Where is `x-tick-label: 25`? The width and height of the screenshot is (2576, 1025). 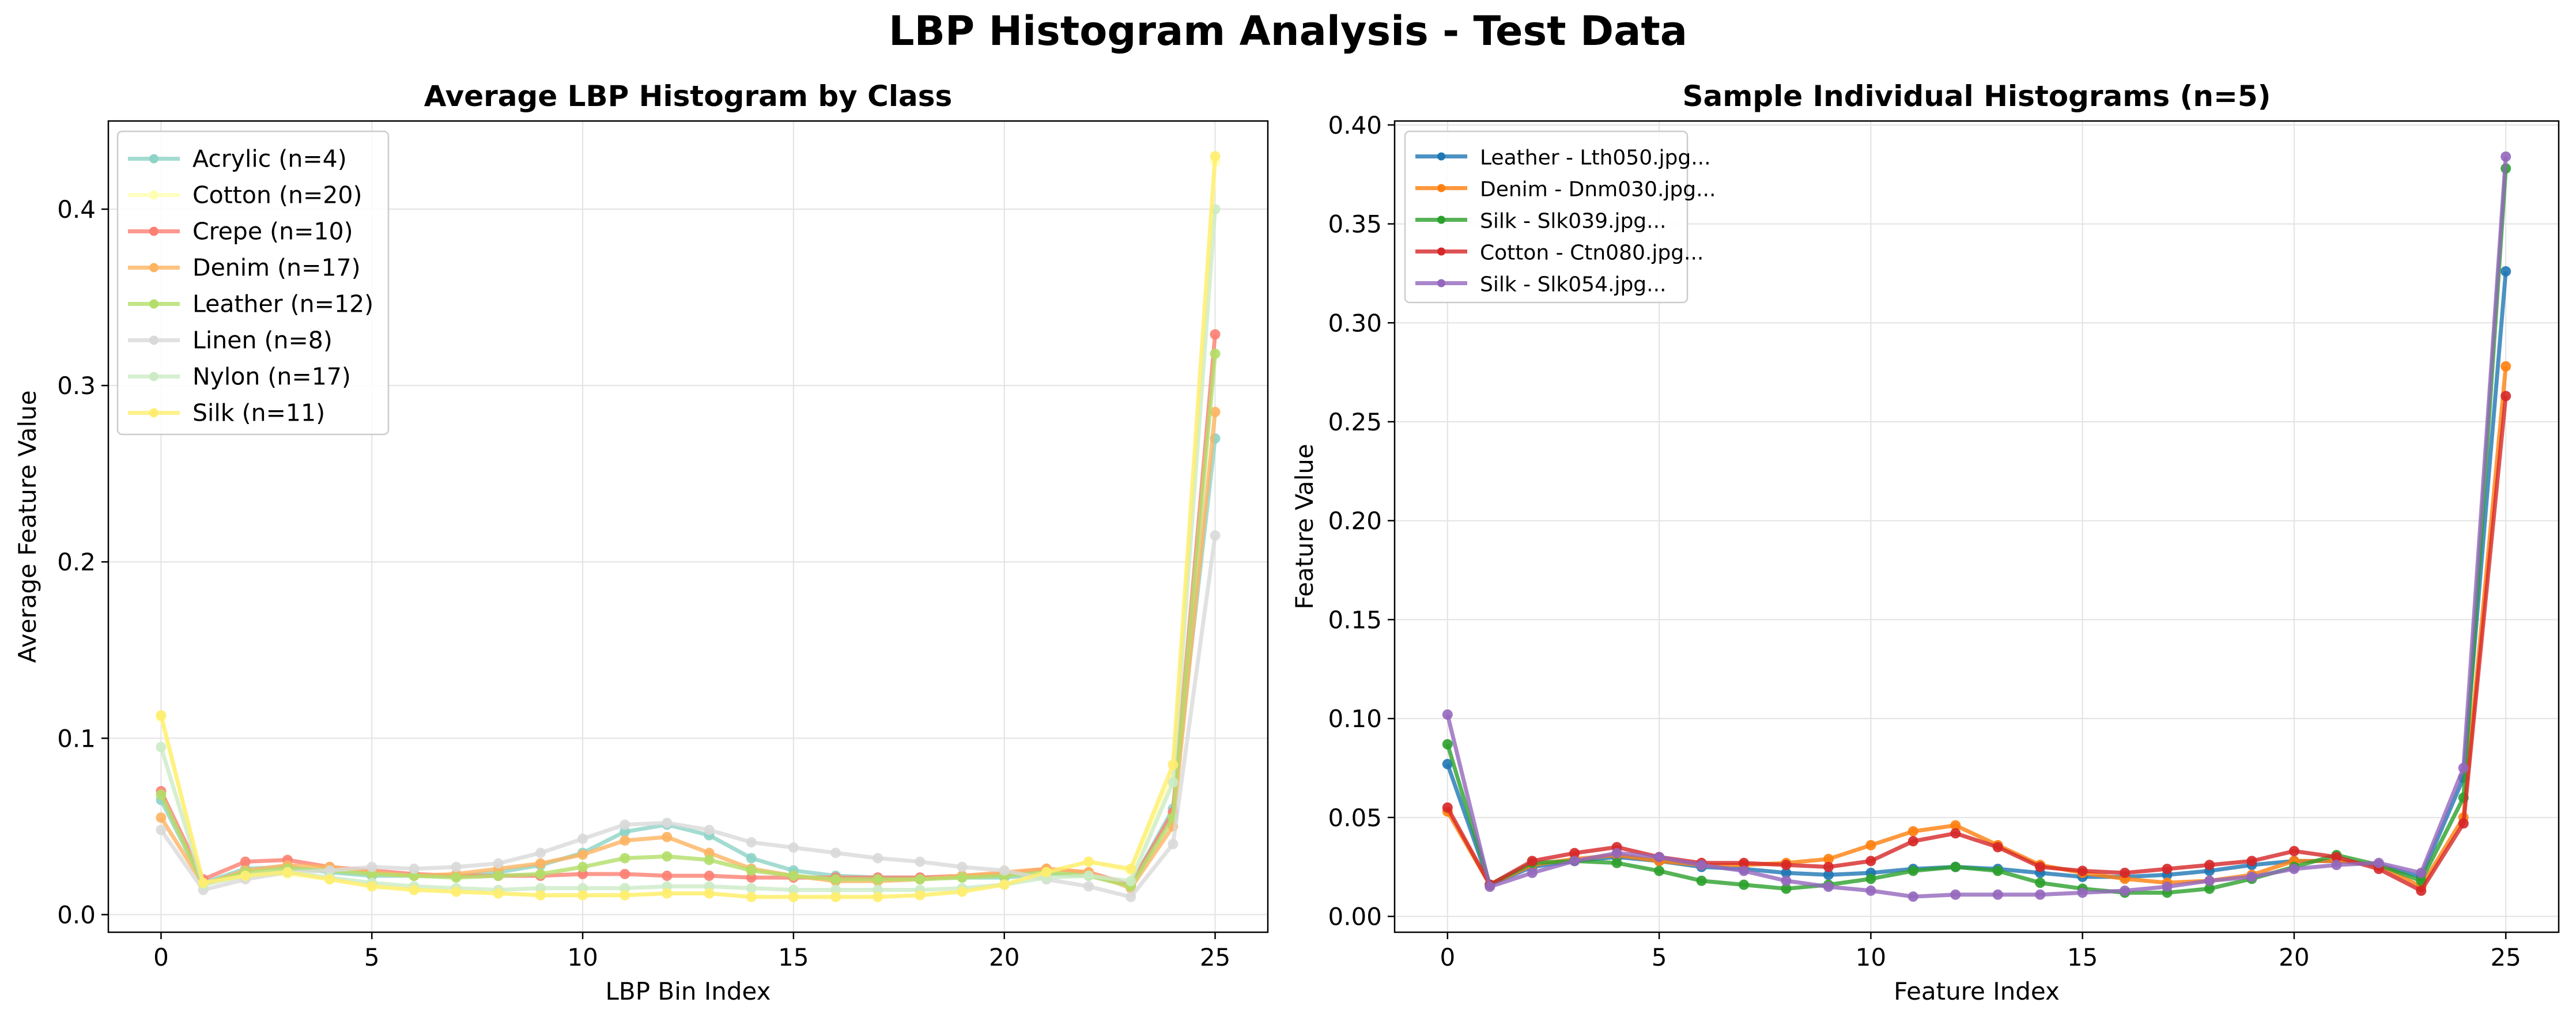
x-tick-label: 25 is located at coordinates (1215, 957).